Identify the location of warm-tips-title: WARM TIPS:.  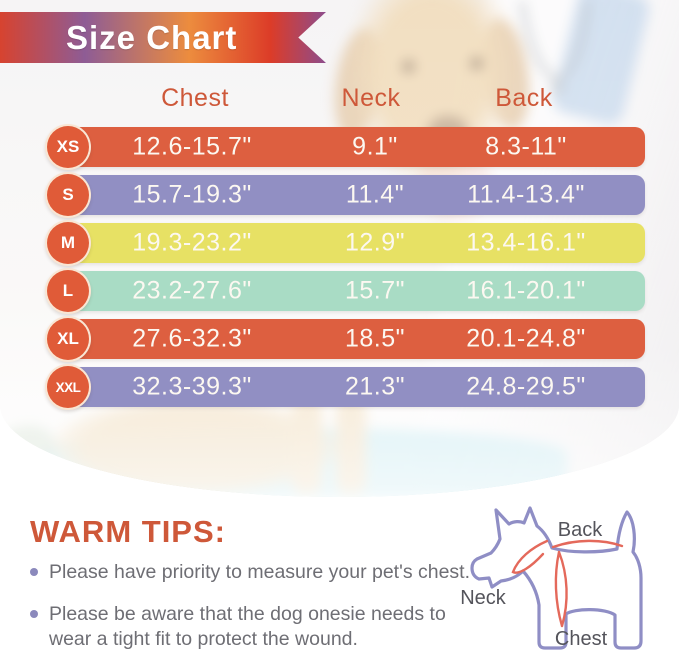
(128, 531).